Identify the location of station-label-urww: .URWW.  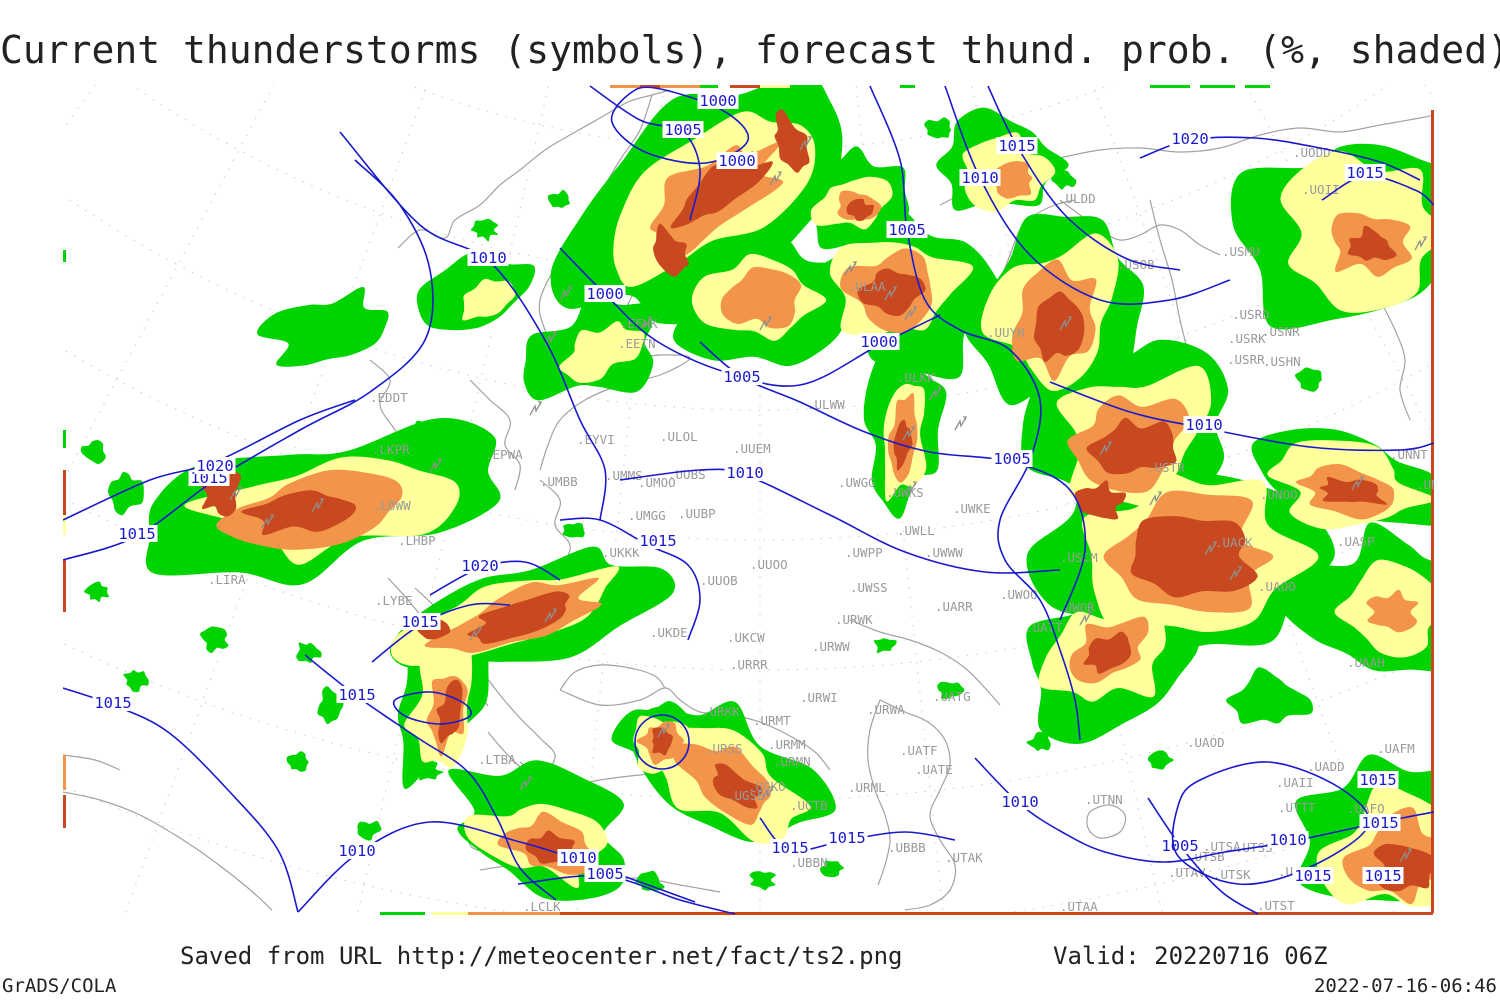
(831, 646).